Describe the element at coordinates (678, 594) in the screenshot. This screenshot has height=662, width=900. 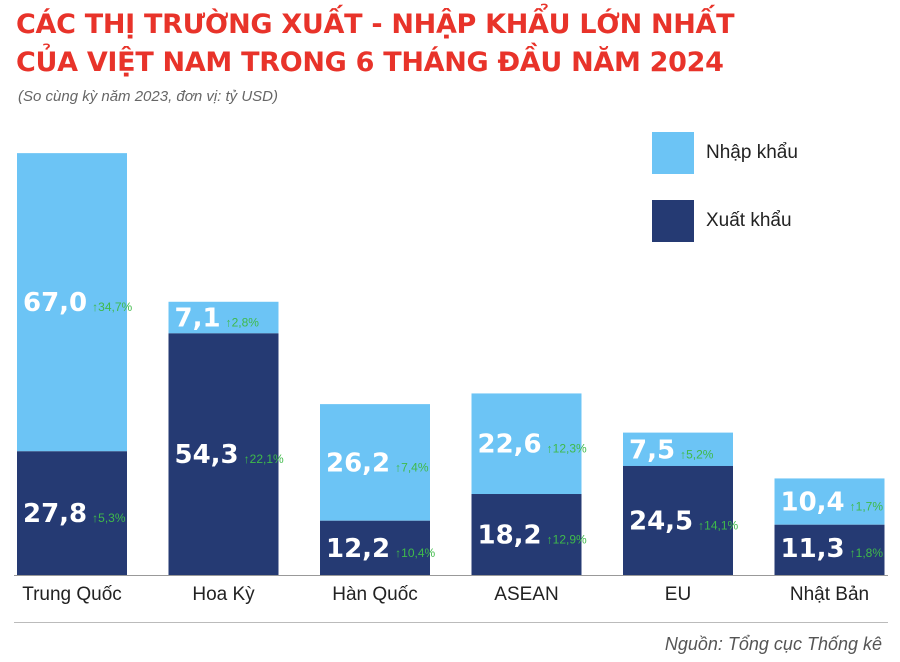
I see `category-label: EU` at that location.